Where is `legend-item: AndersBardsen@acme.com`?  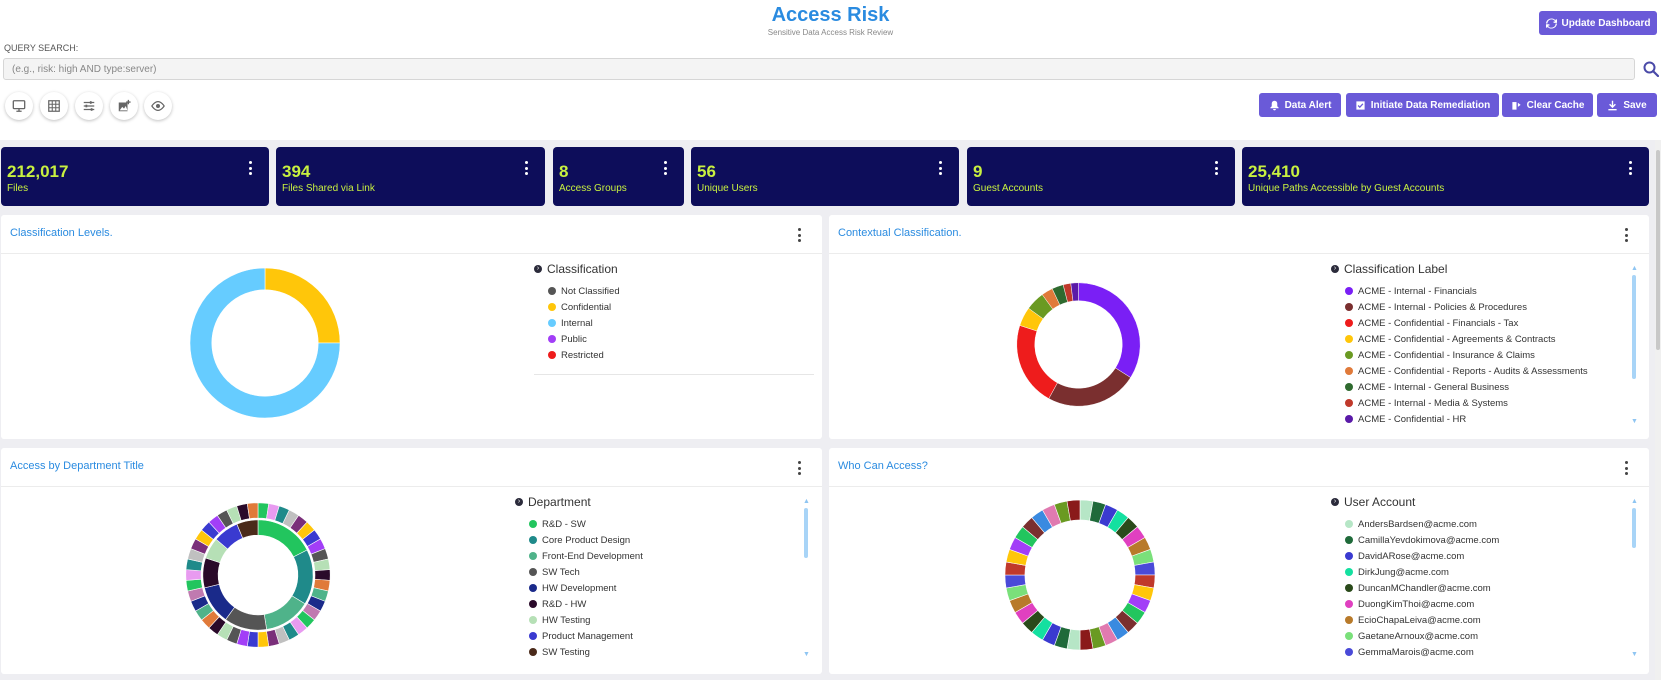 legend-item: AndersBardsen@acme.com is located at coordinates (1422, 524).